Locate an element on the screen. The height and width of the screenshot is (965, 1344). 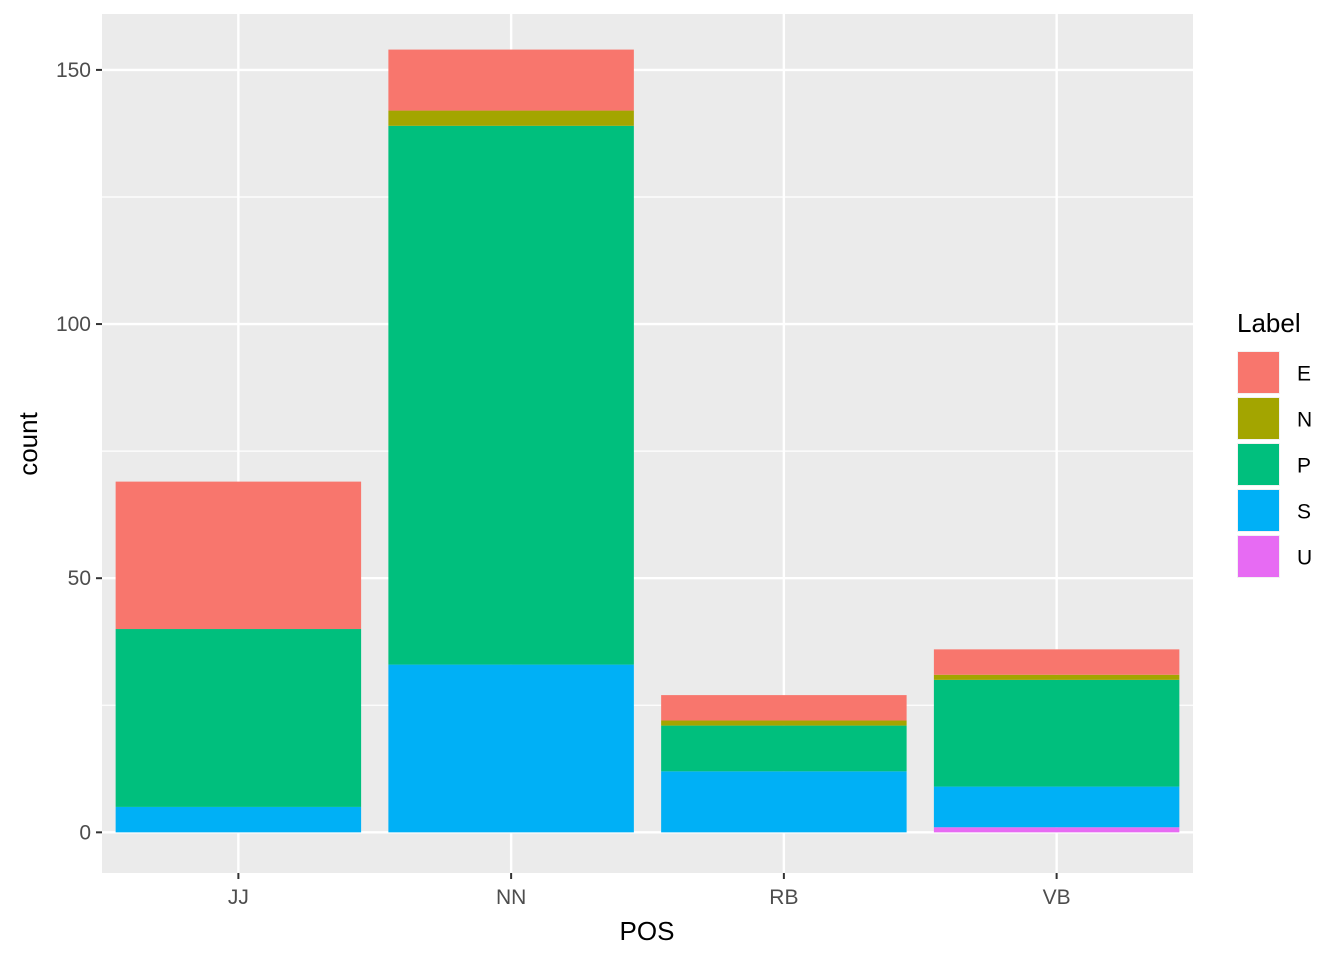
bar-segment-vb-u is located at coordinates (1056, 830).